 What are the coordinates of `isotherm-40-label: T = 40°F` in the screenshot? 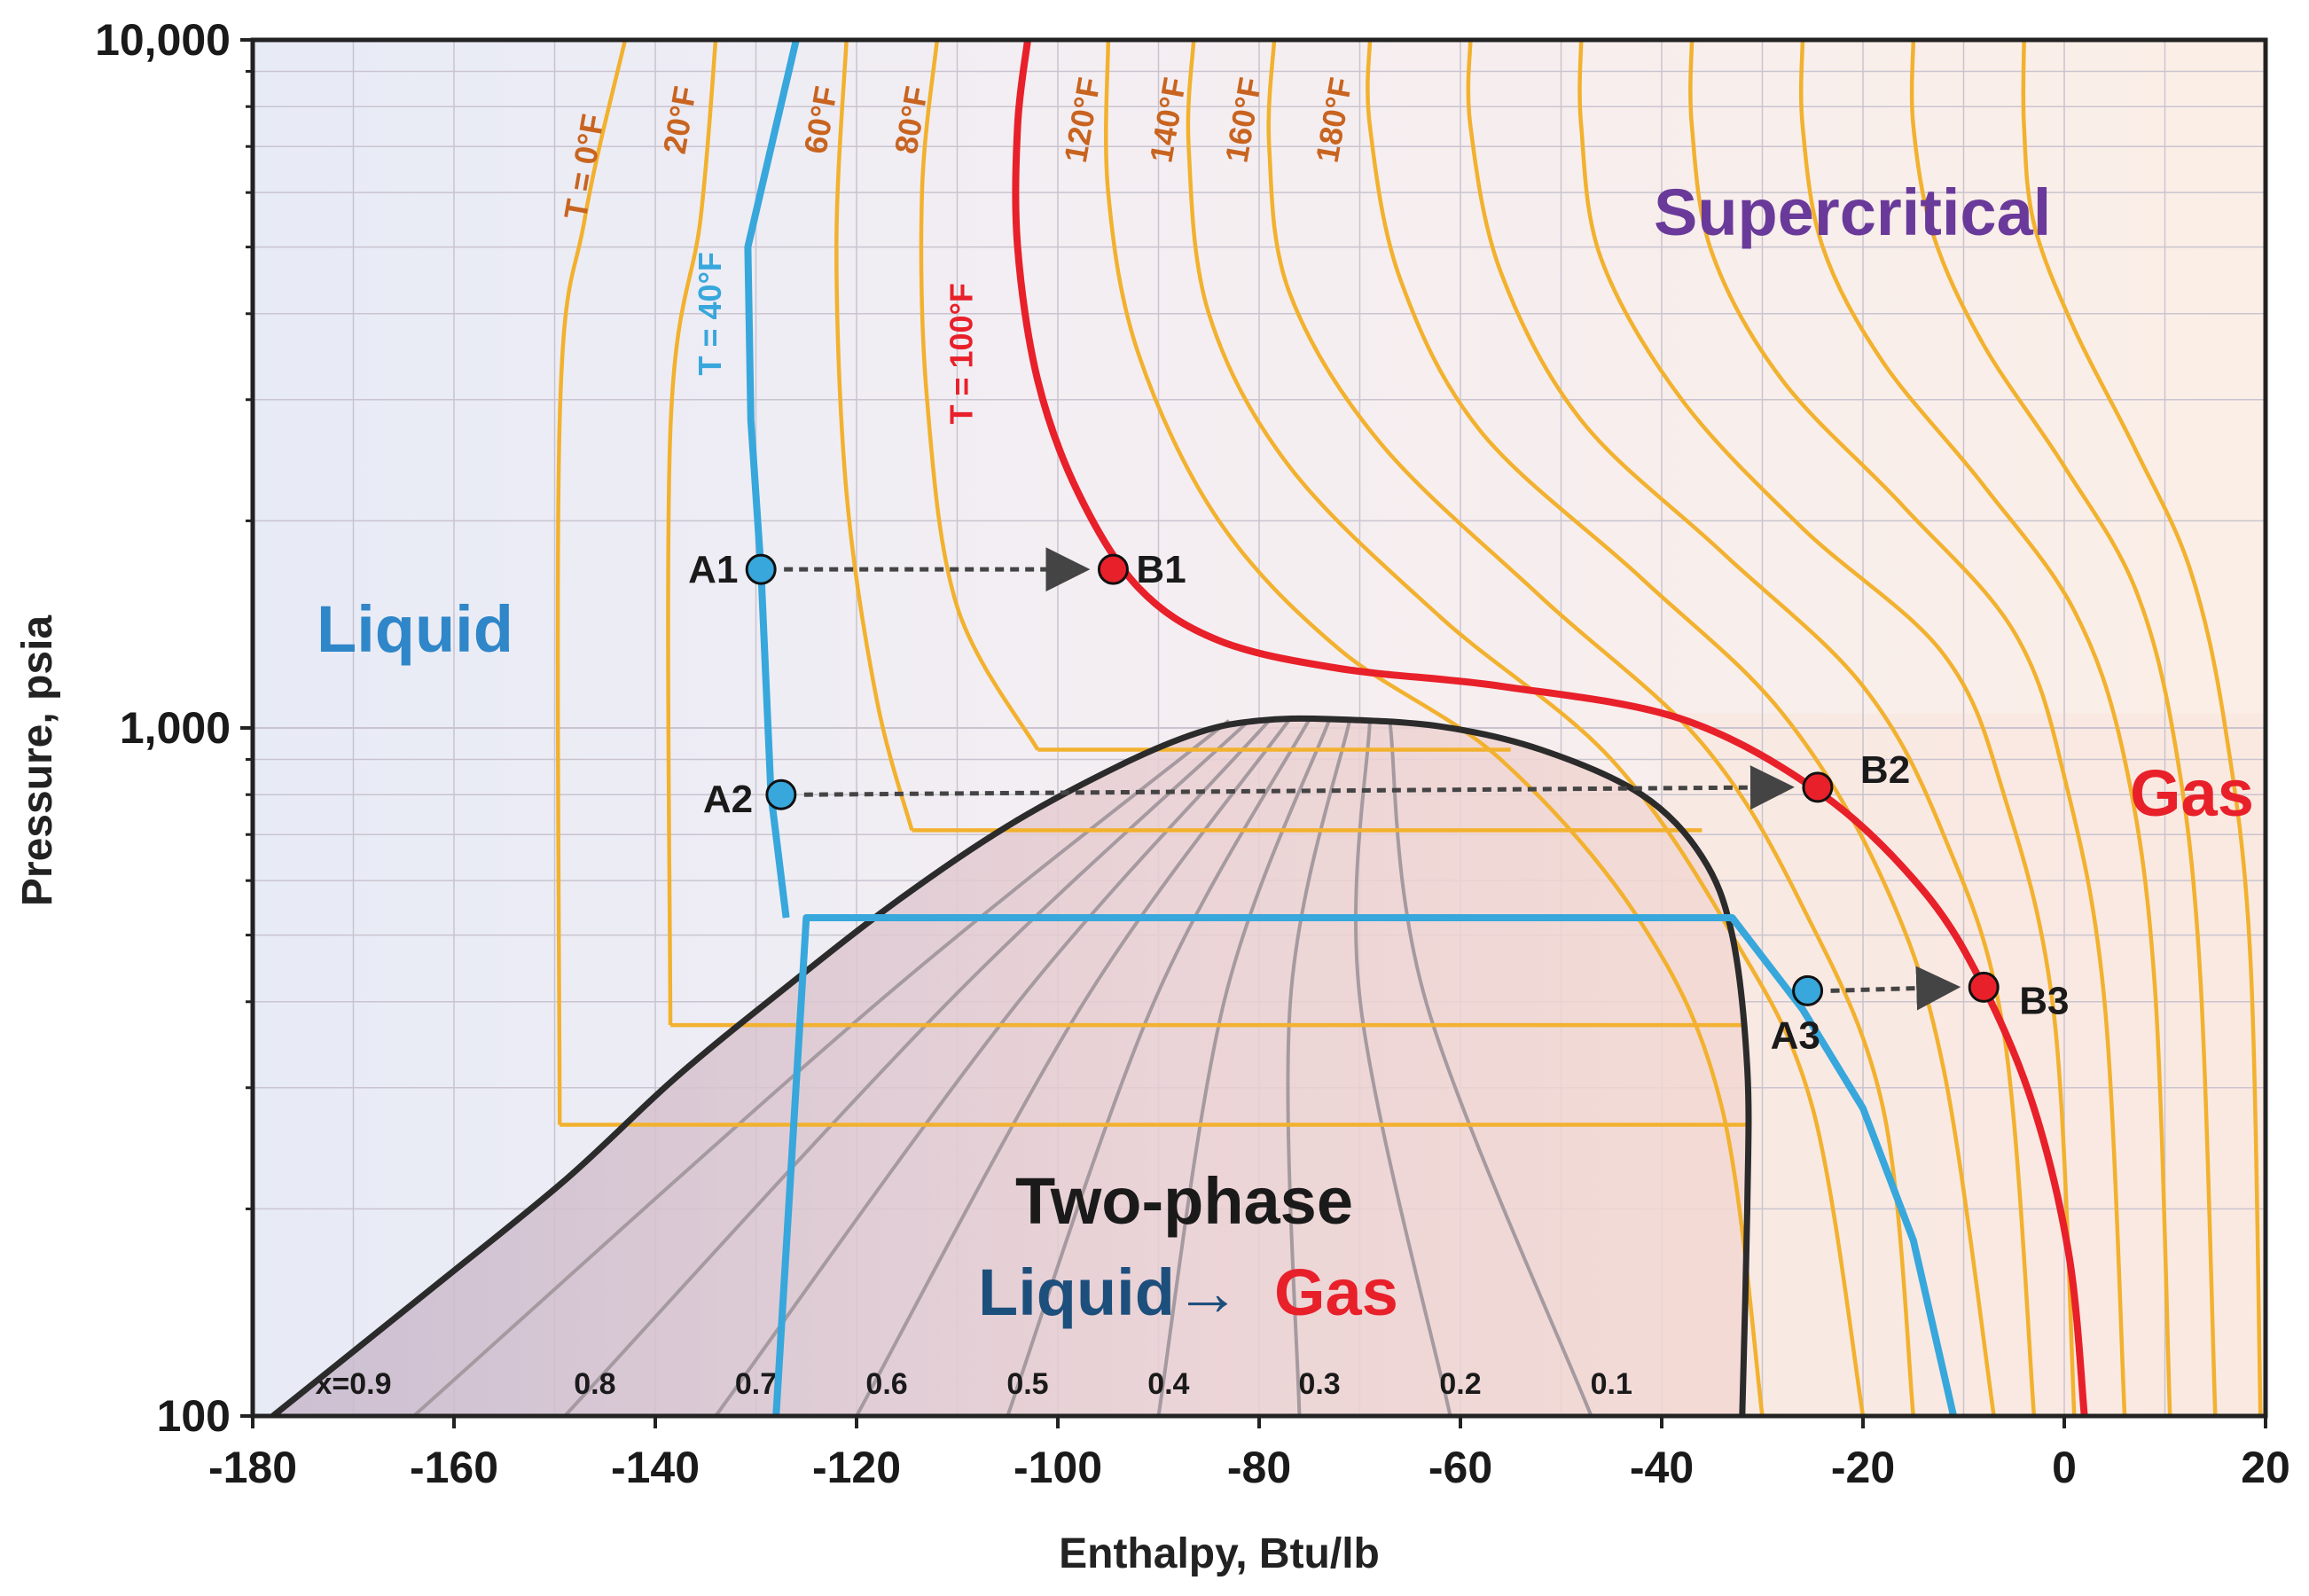 It's located at (710, 314).